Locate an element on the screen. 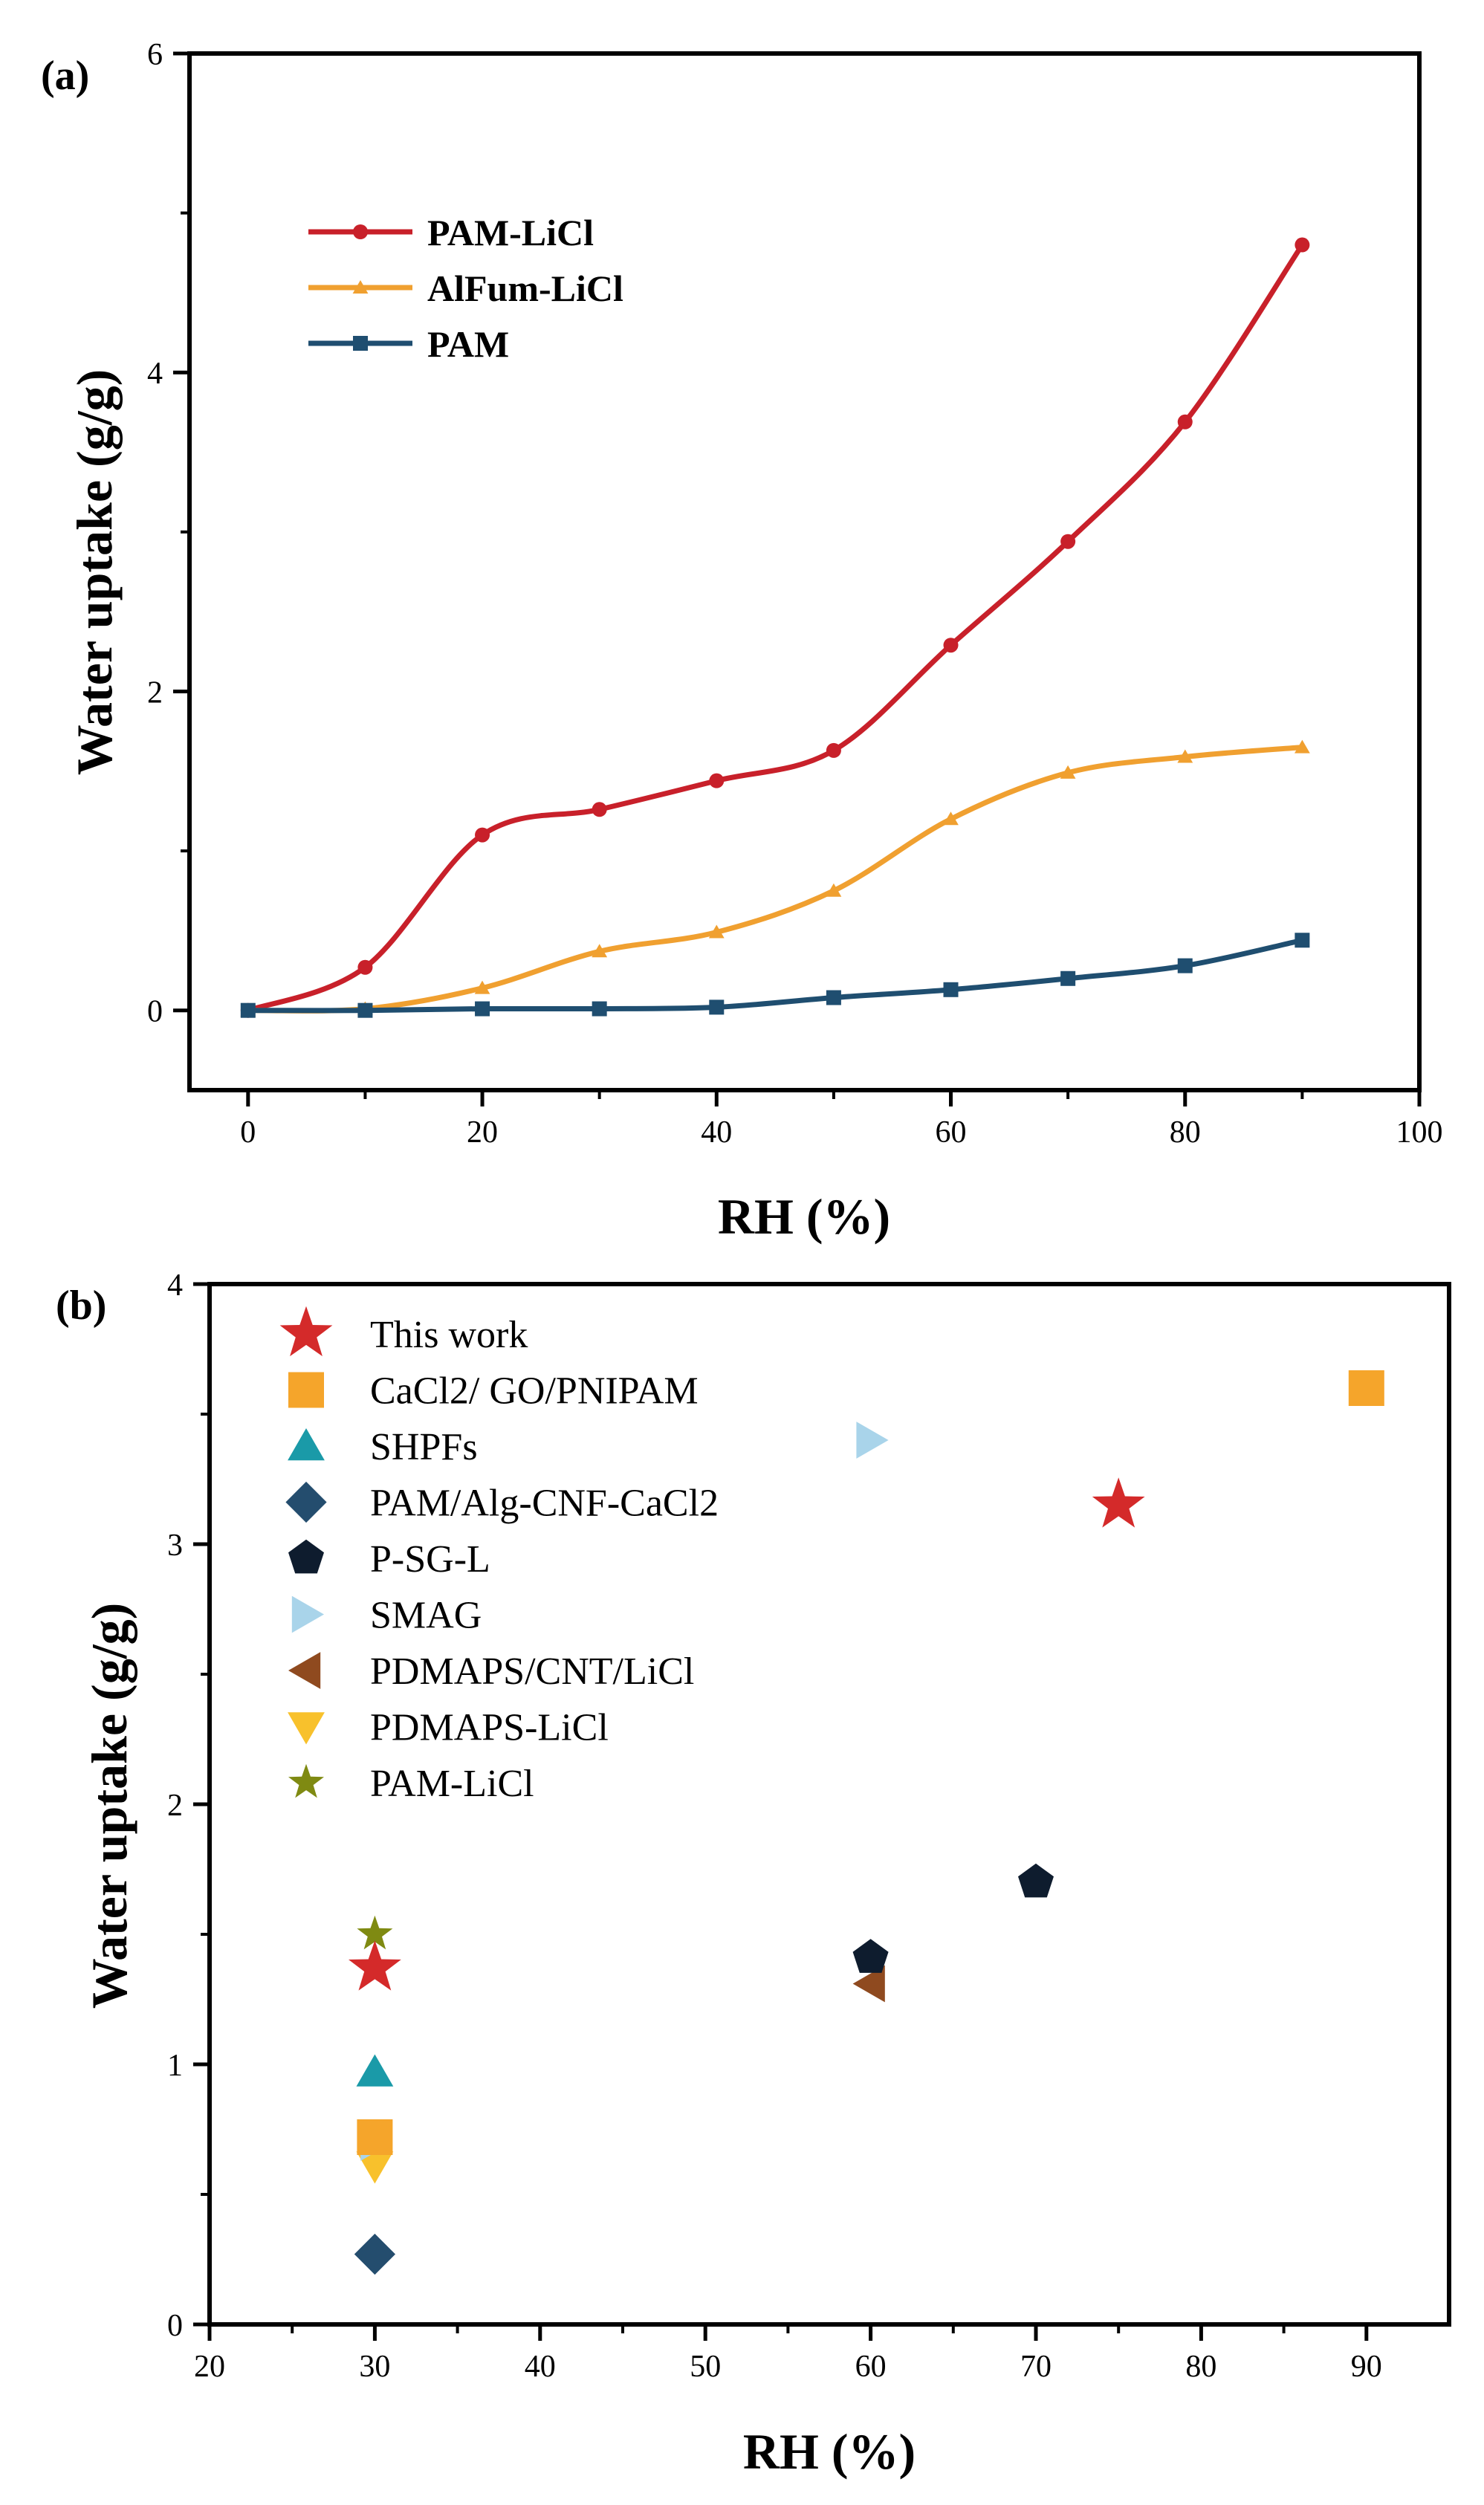 This screenshot has width=1484, height=2505. a-x-tick-label: 100 is located at coordinates (1419, 1132).